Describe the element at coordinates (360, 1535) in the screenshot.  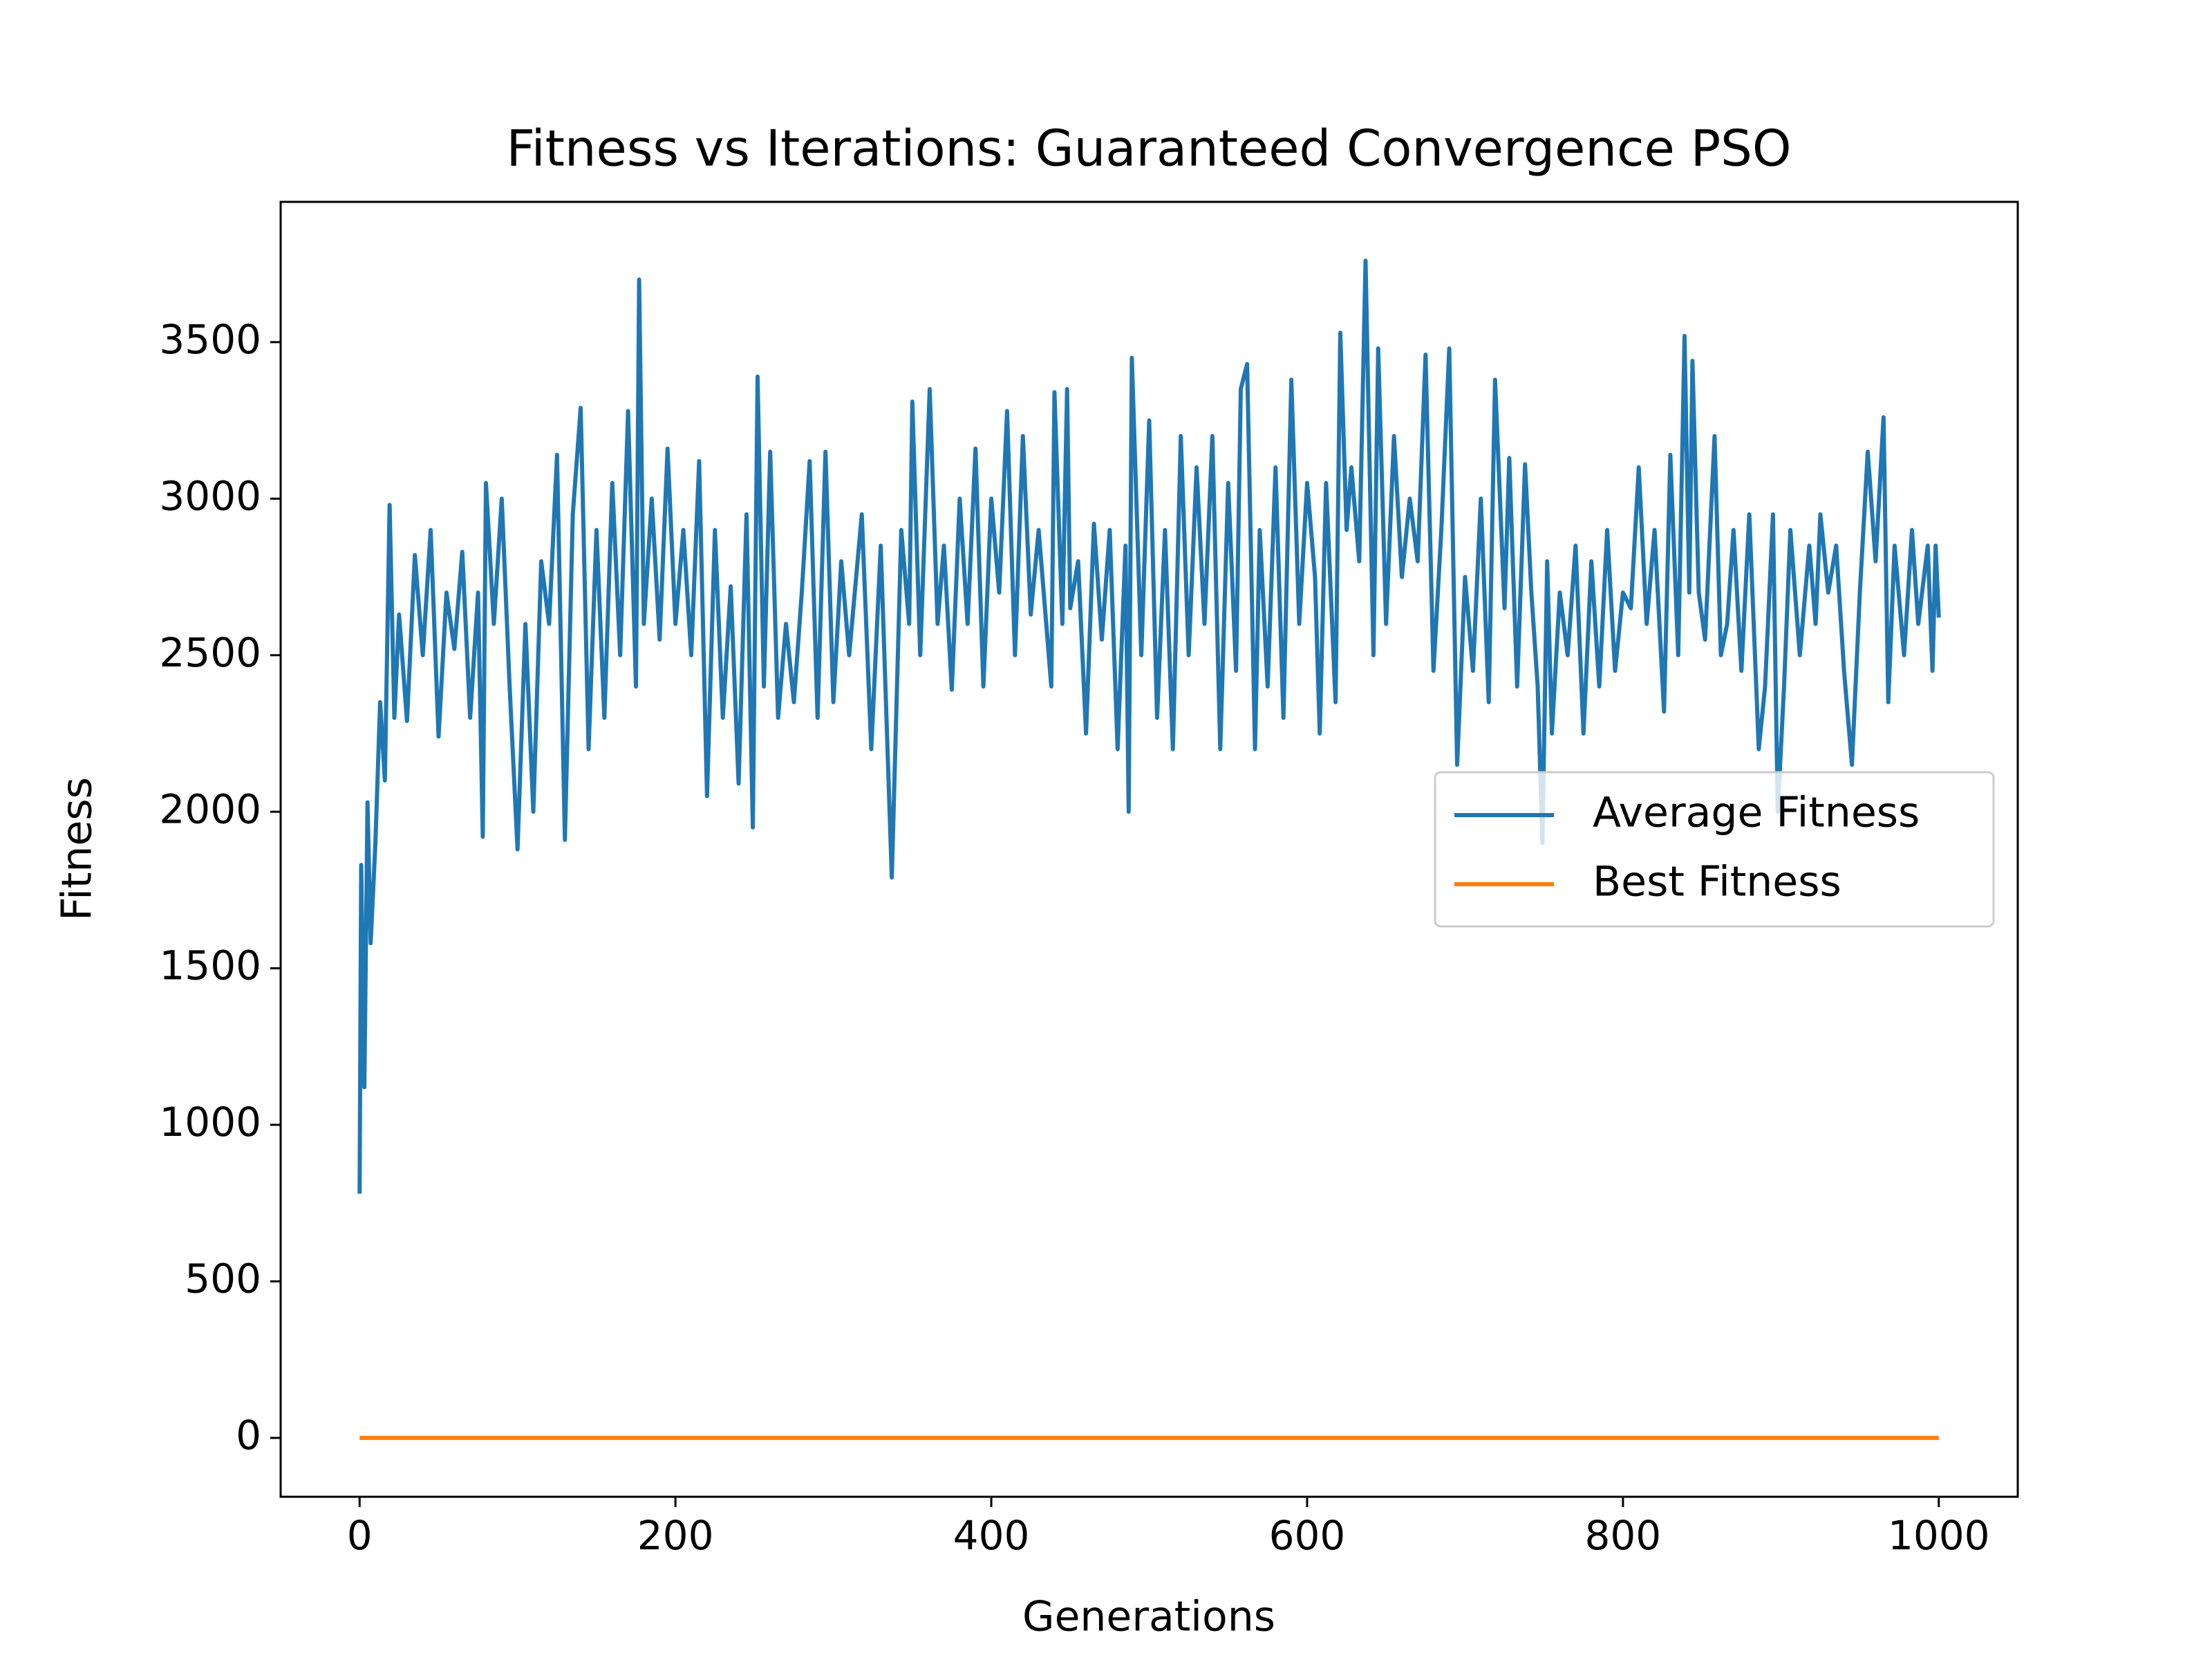
I see `x-tick-label: 0` at that location.